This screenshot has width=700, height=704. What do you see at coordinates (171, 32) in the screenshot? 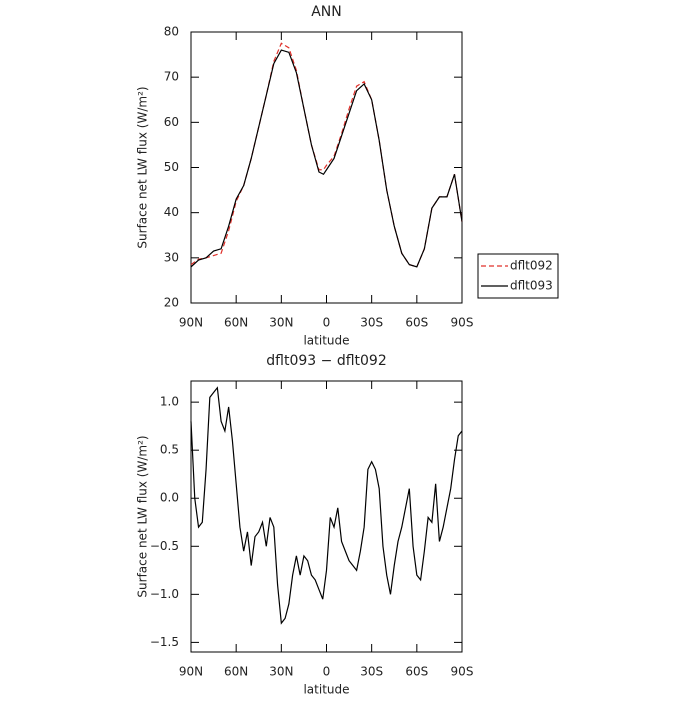
I see `y-tick-label: 80` at bounding box center [171, 32].